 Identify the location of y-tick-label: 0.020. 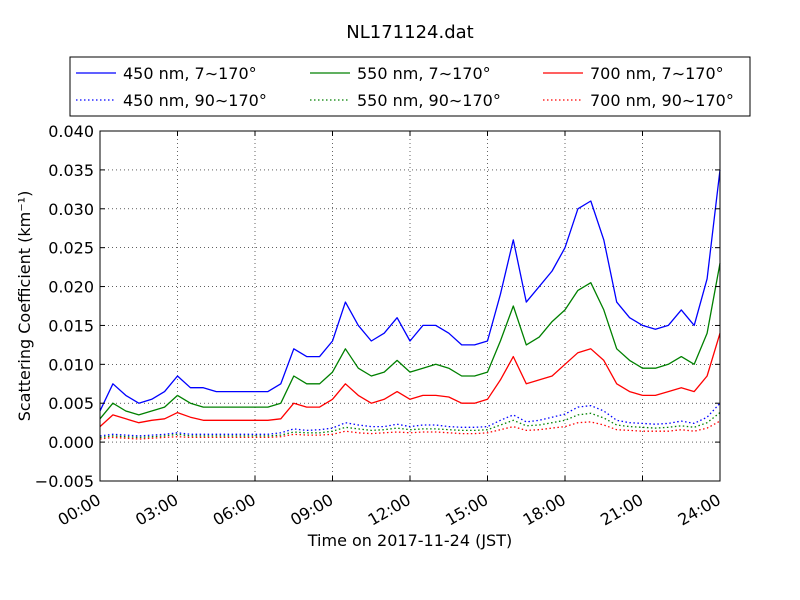
(71, 287).